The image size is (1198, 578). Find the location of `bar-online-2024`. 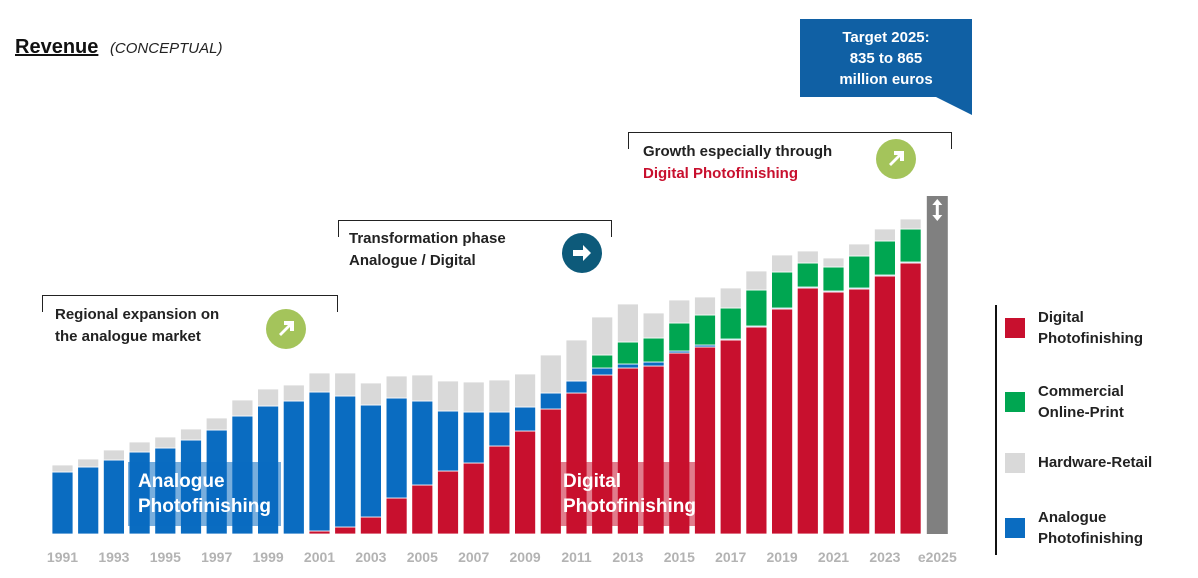

bar-online-2024 is located at coordinates (910, 245).